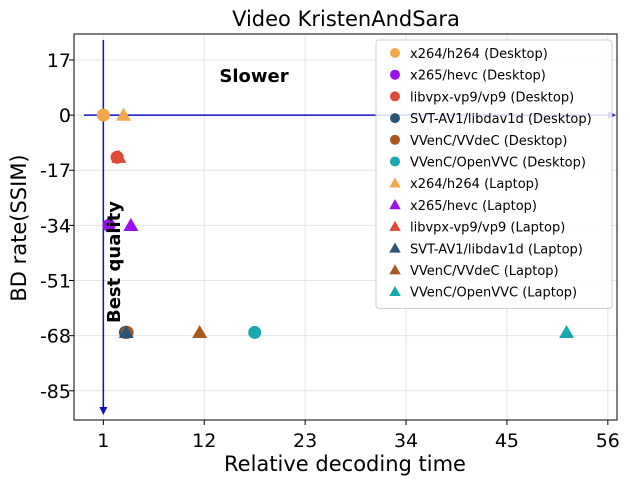  I want to click on legend-entry-label: libvpx-vp9/vp9 (Desktop), so click(492, 97).